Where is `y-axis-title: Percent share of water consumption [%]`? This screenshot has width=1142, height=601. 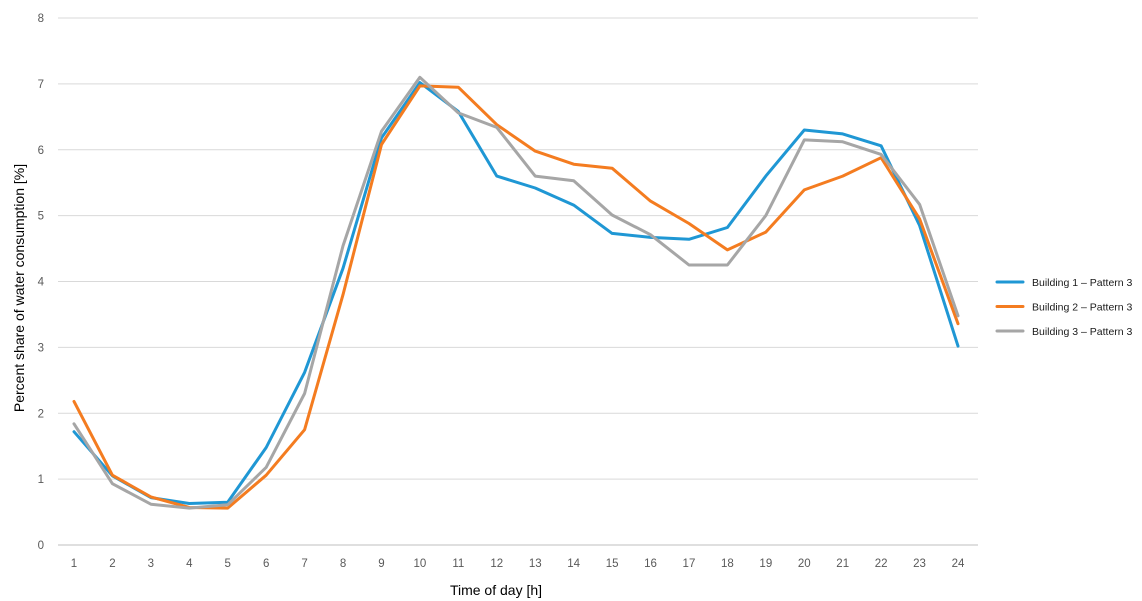
y-axis-title: Percent share of water consumption [%] is located at coordinates (19, 288).